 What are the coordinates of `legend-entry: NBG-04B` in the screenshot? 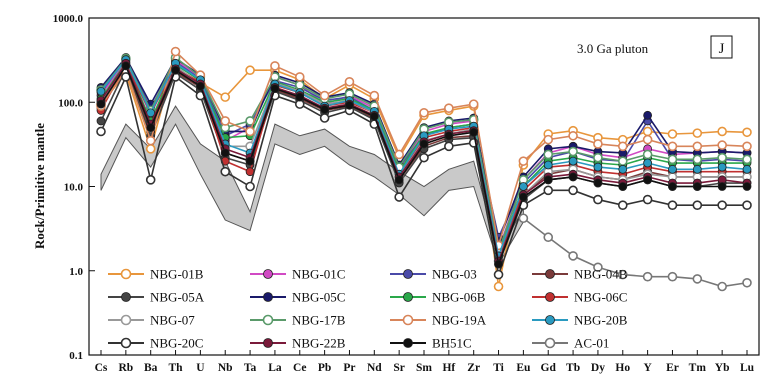 It's located at (580, 274).